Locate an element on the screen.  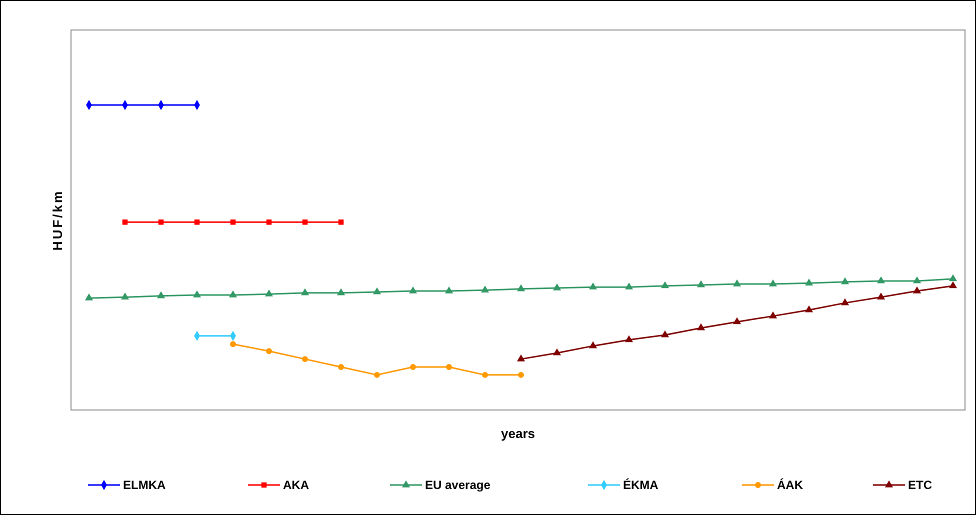
legend-label: ELMKA is located at coordinates (144, 485).